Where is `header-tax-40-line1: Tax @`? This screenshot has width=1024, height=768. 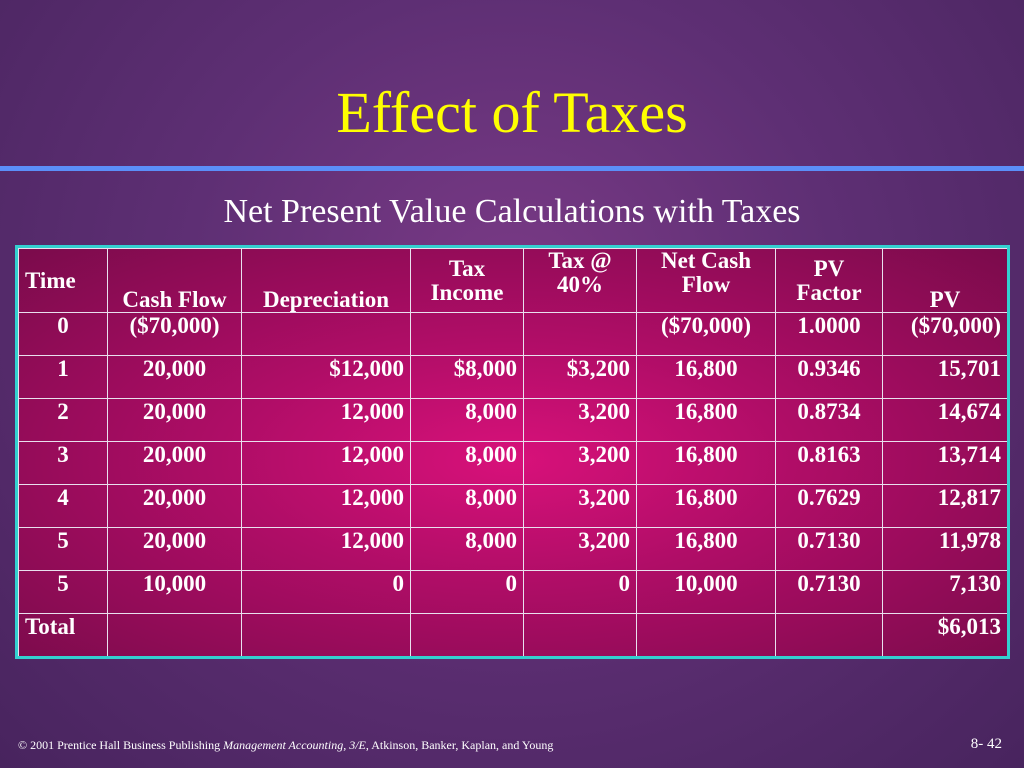 header-tax-40-line1: Tax @ is located at coordinates (580, 260).